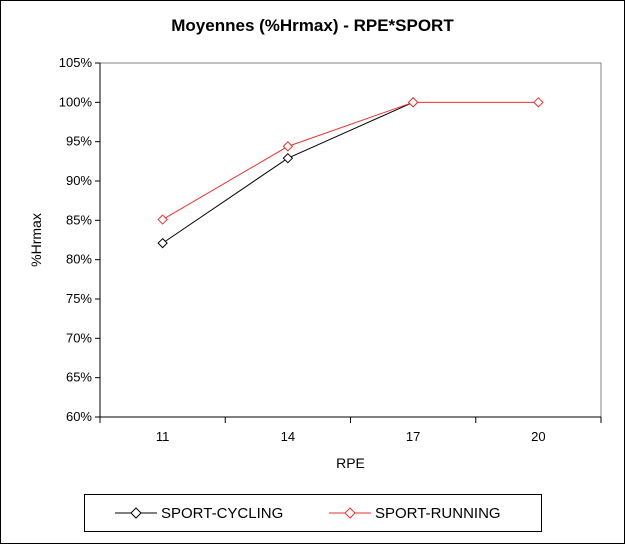  Describe the element at coordinates (79, 377) in the screenshot. I see `y-tick-label: 65%` at that location.